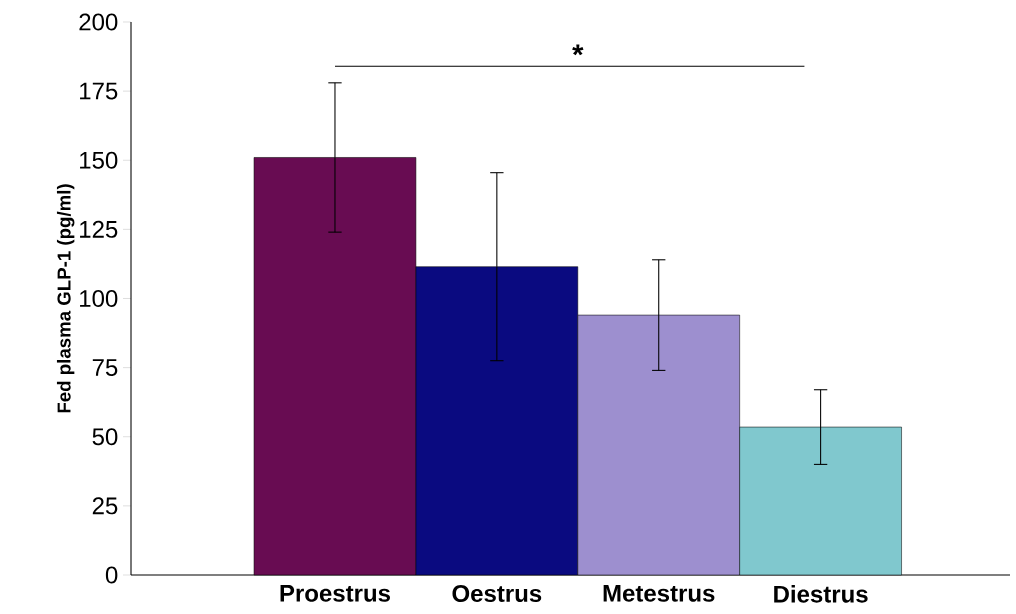 The height and width of the screenshot is (614, 1016). Describe the element at coordinates (105, 367) in the screenshot. I see `y-tick-label: 75` at that location.